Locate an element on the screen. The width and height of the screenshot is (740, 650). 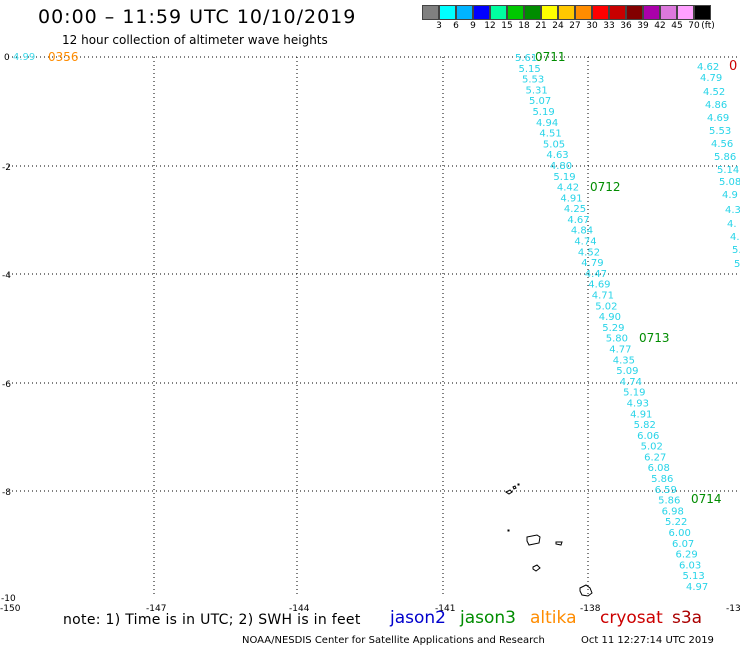
swh-value: 4.80 is located at coordinates (561, 166).